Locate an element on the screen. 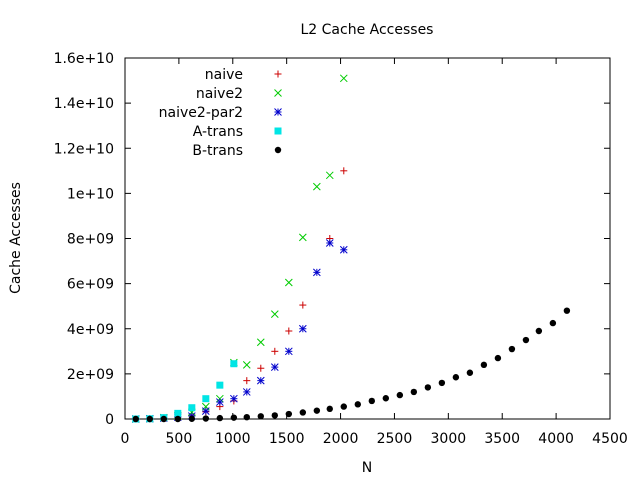 This screenshot has width=640, height=484. legend-label: B-trans is located at coordinates (217, 151).